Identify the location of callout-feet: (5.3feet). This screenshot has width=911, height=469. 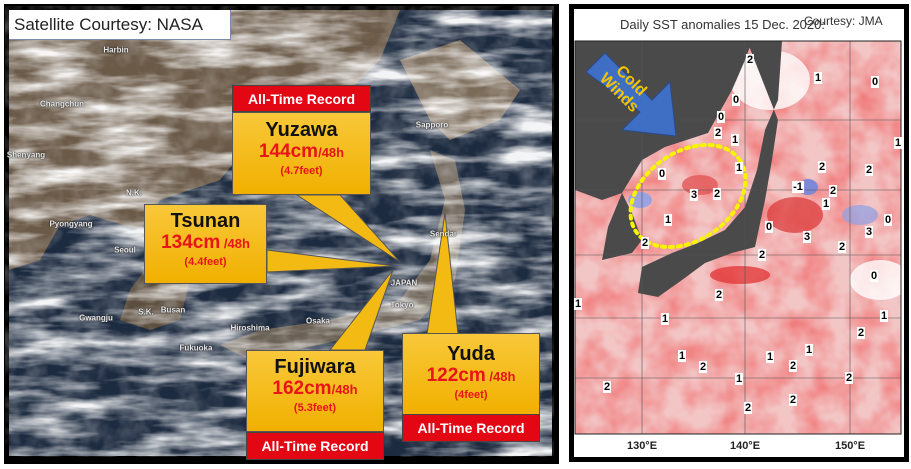
(315, 408).